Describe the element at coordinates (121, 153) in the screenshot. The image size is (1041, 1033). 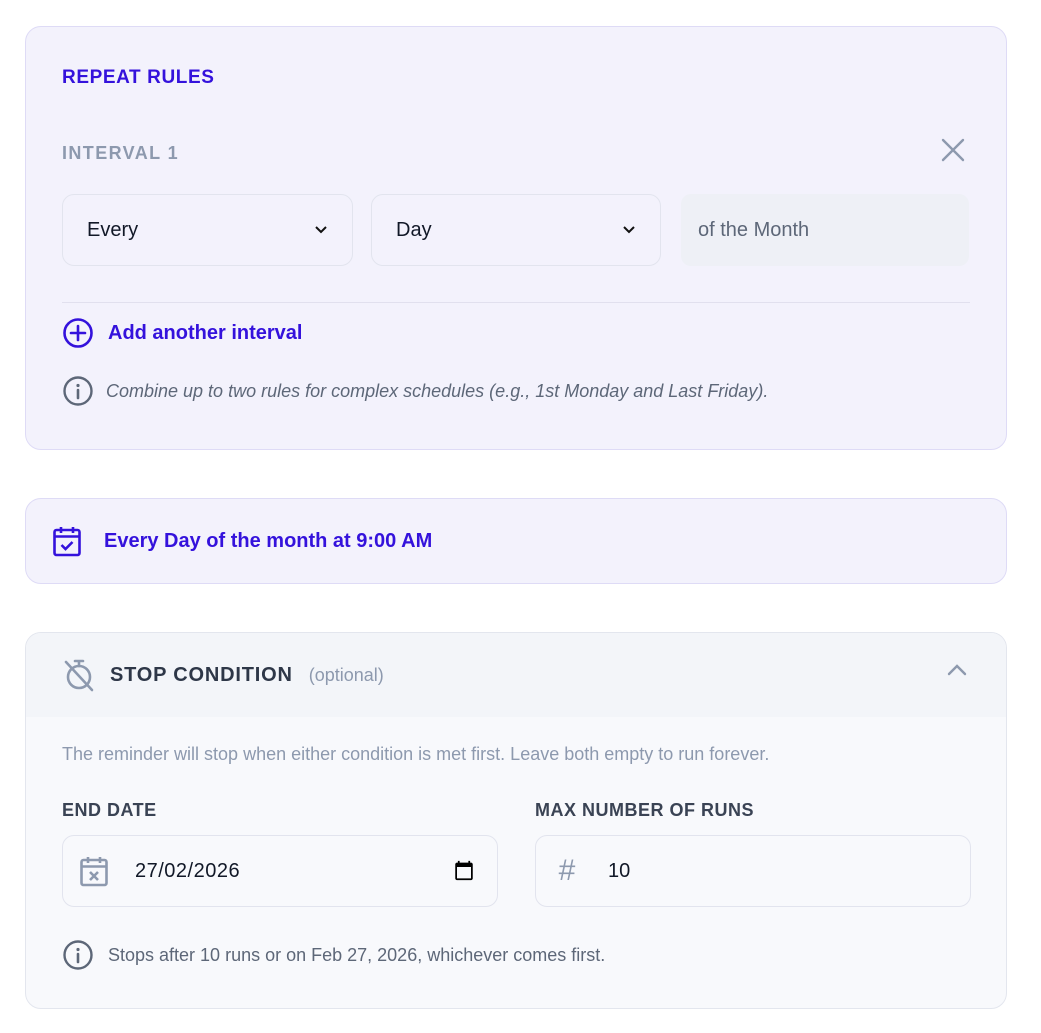
I see `interval-label: INTERVAL 1` at that location.